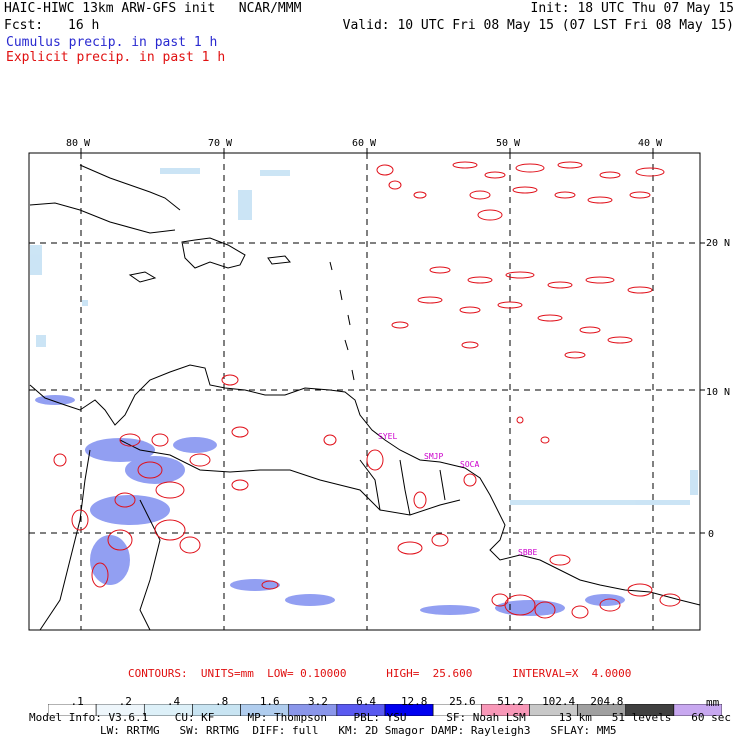 The height and width of the screenshot is (740, 740). Describe the element at coordinates (116, 57) in the screenshot. I see `legend-explicit: Explicit precip. in past 1 h` at that location.